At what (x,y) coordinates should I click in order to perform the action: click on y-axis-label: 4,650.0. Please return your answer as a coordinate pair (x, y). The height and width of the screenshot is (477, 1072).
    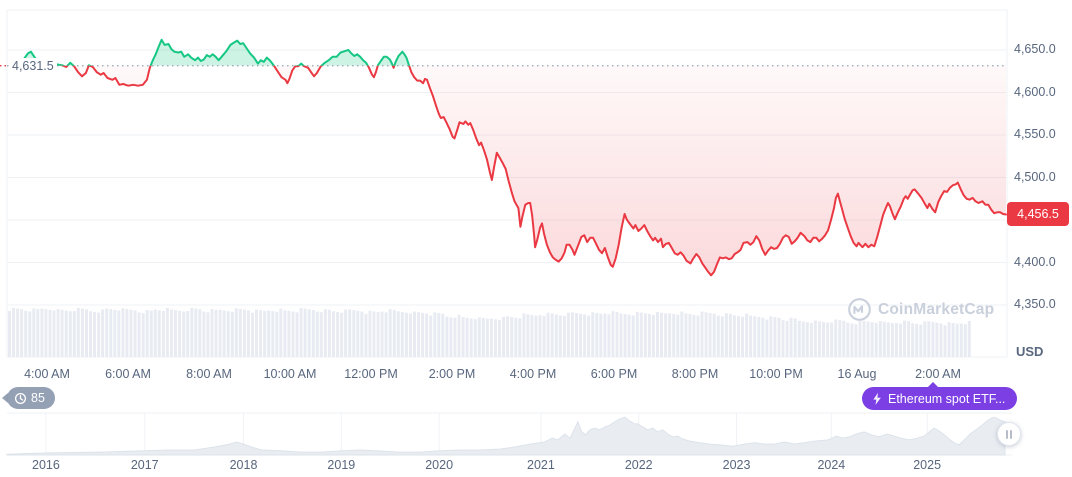
    Looking at the image, I should click on (1035, 49).